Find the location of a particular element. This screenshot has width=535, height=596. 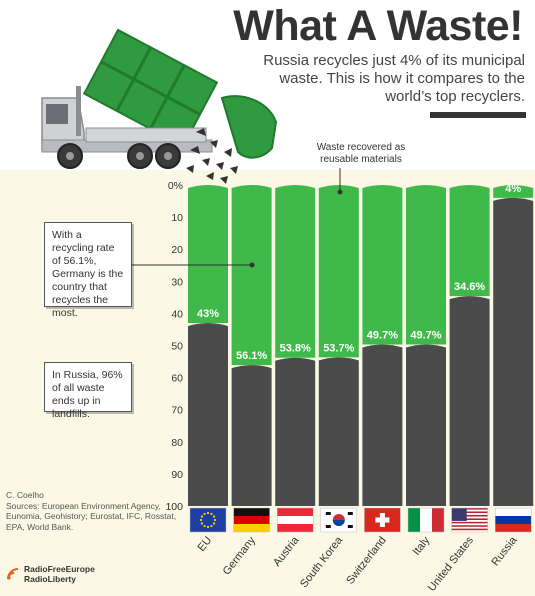

value-label: 4% is located at coordinates (513, 189).